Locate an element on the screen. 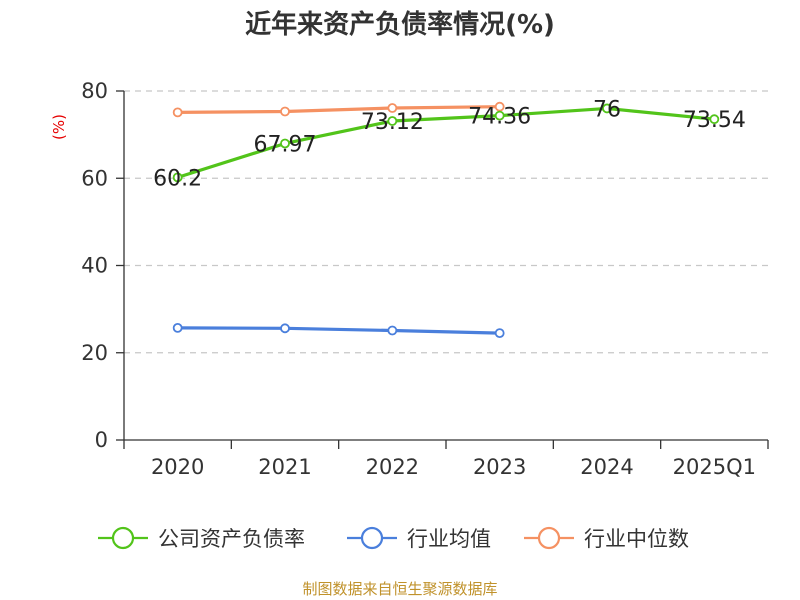 This screenshot has width=800, height=600. y-tick-label: 0 is located at coordinates (101, 440).